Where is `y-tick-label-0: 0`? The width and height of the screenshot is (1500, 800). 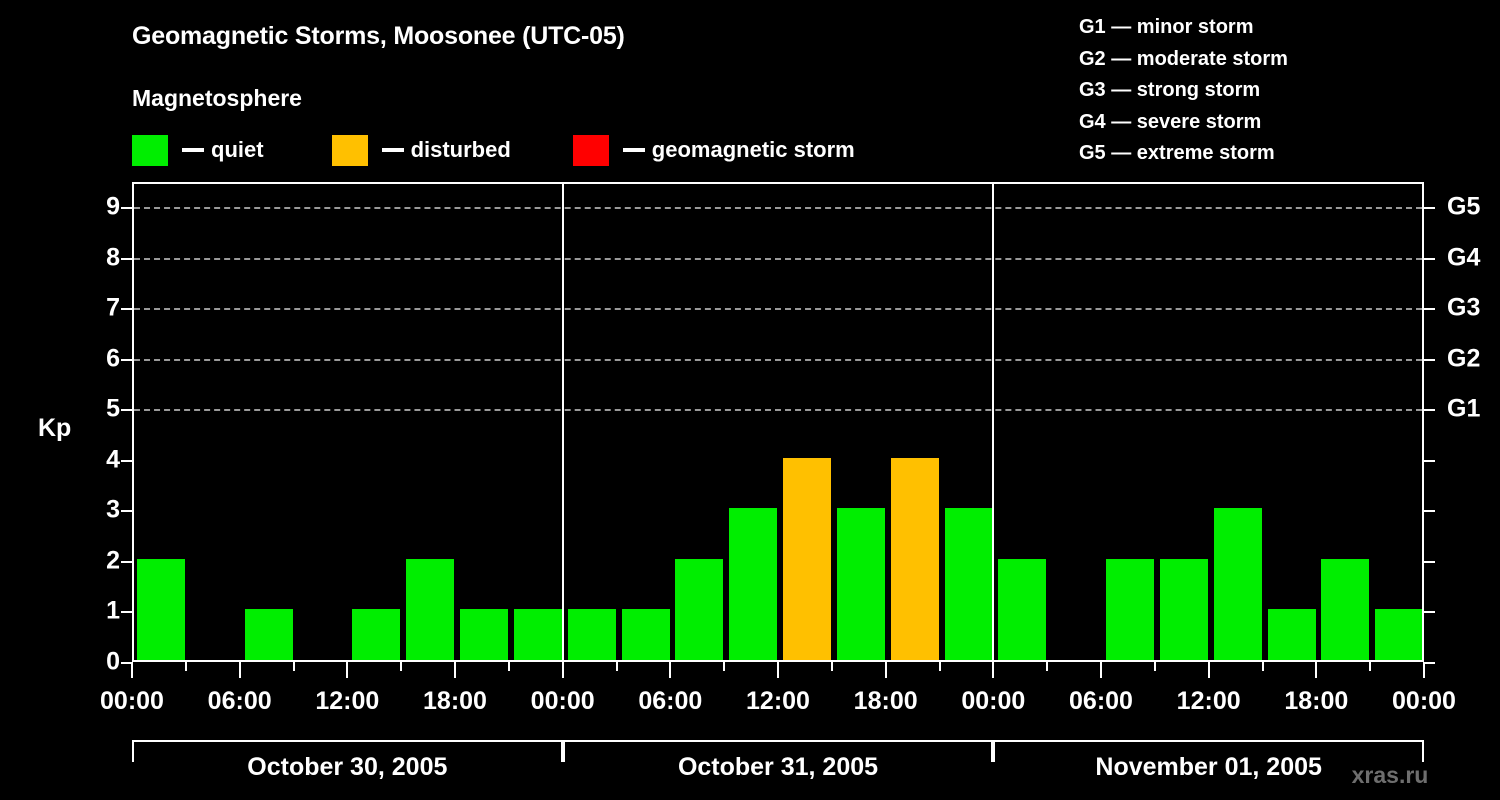 y-tick-label-0: 0 is located at coordinates (113, 661).